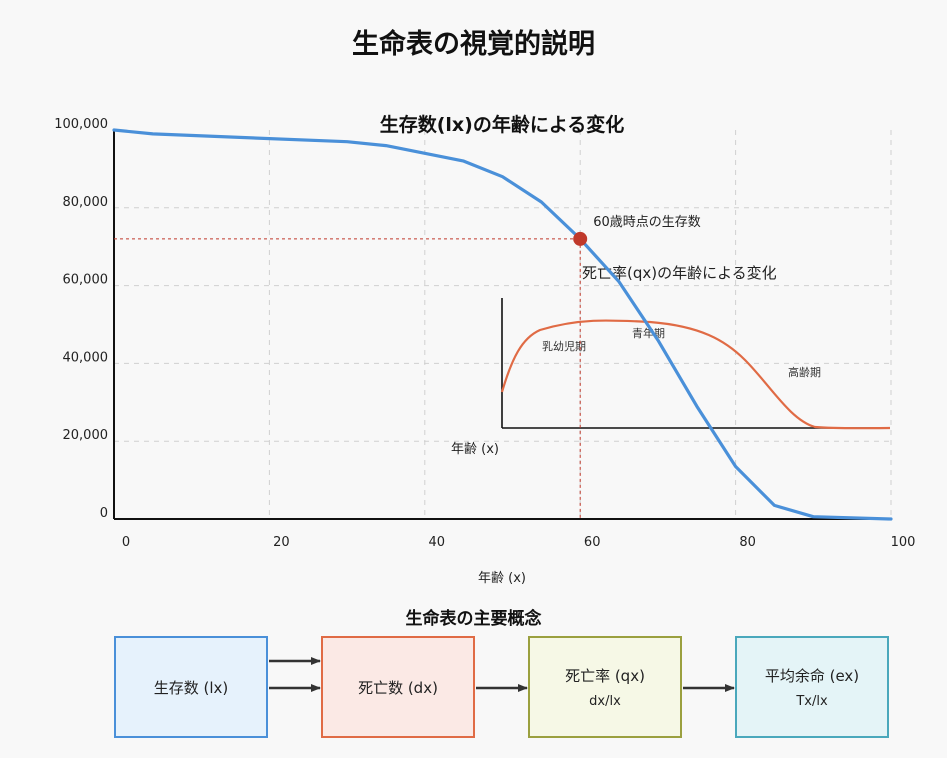 The height and width of the screenshot is (758, 947). What do you see at coordinates (281, 542) in the screenshot?
I see `x-tick-label: 20` at bounding box center [281, 542].